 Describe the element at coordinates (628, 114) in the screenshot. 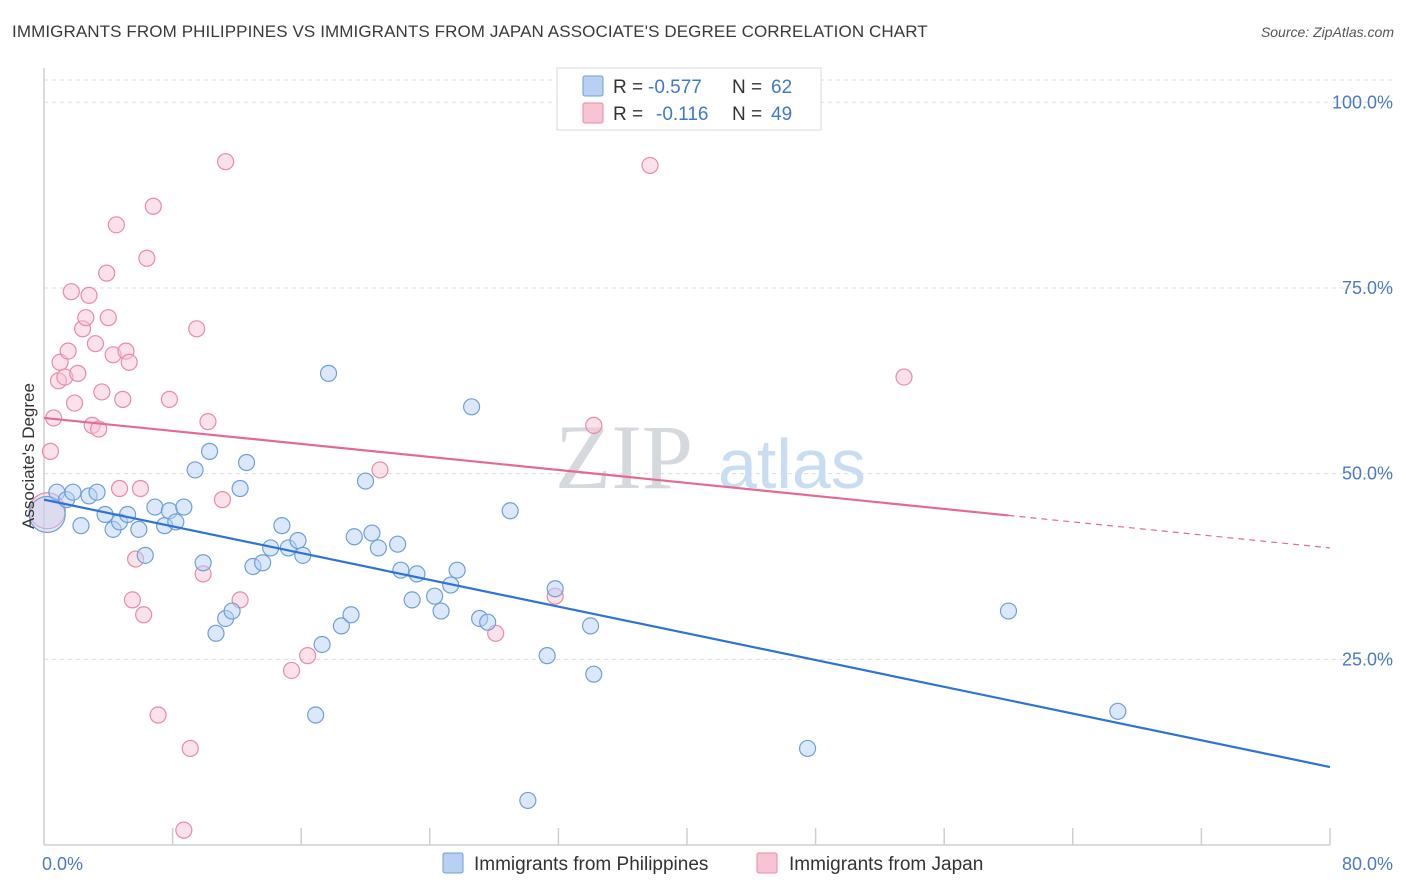

I see `legend-r-label-2: R =` at that location.